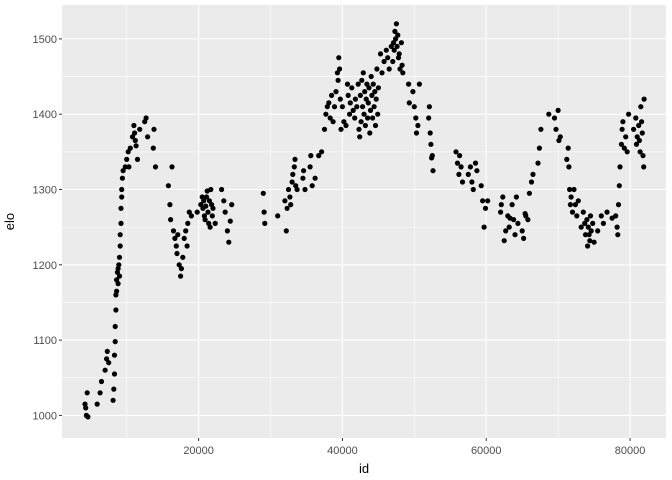  What do you see at coordinates (630, 451) in the screenshot?
I see `x-tick-label: 80000` at bounding box center [630, 451].